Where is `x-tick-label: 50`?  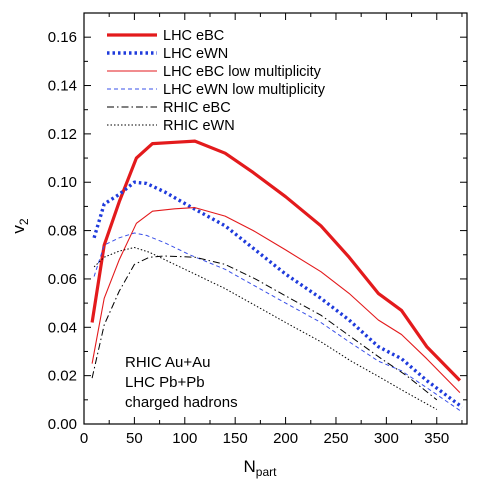
x-tick-label: 50 is located at coordinates (134, 438).